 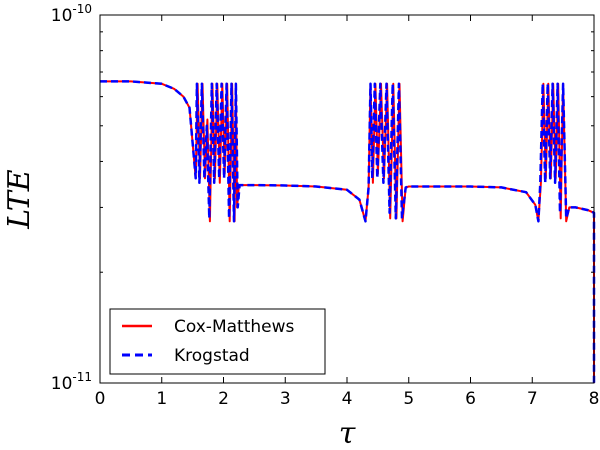 What do you see at coordinates (223, 399) in the screenshot?
I see `x-tick-label: 2` at bounding box center [223, 399].